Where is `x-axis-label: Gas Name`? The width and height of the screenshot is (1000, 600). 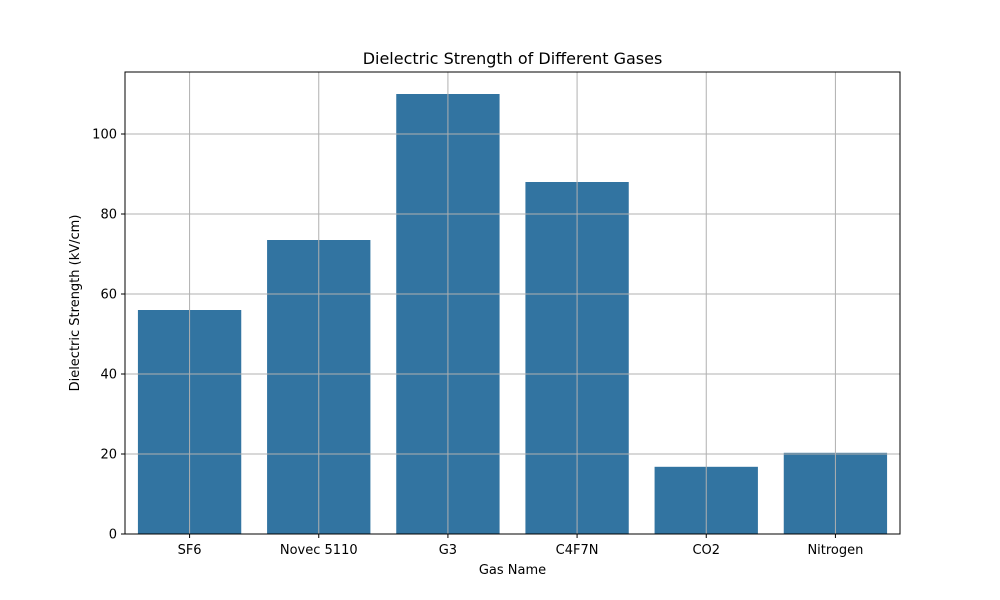 x-axis-label: Gas Name is located at coordinates (512, 570).